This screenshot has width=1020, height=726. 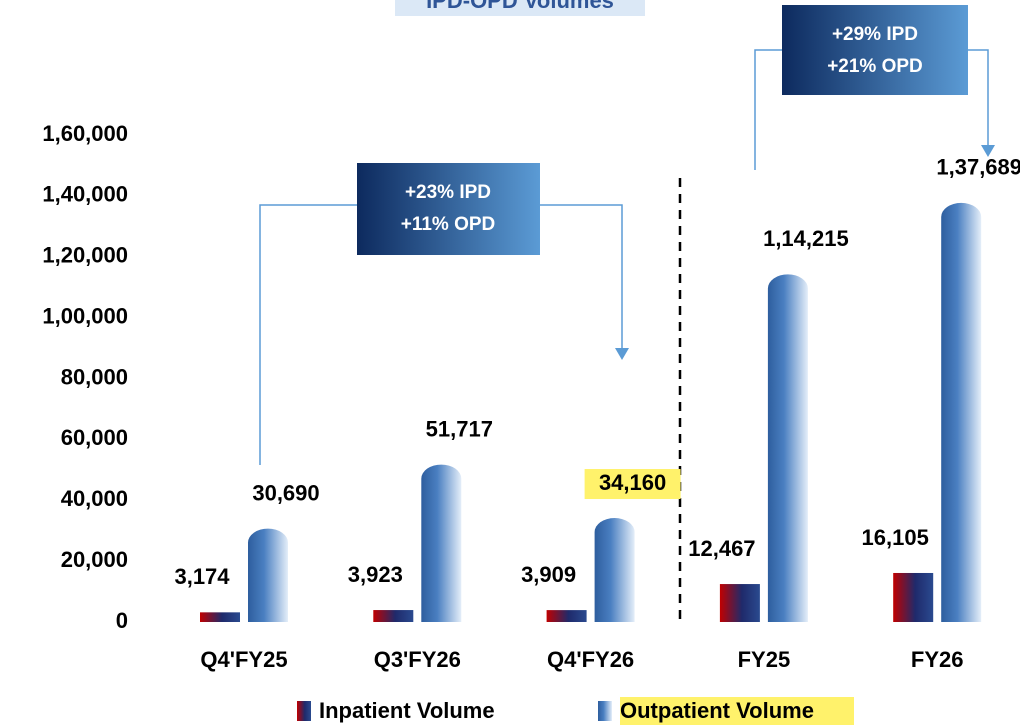 What do you see at coordinates (85, 315) in the screenshot?
I see `y-tick-label: 1,00,000` at bounding box center [85, 315].